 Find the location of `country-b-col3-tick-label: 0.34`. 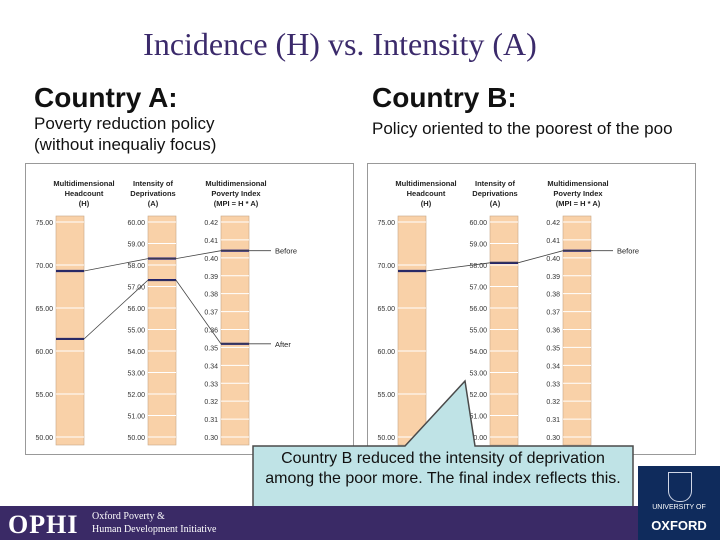

country-b-col3-tick-label: 0.34 is located at coordinates (553, 366).